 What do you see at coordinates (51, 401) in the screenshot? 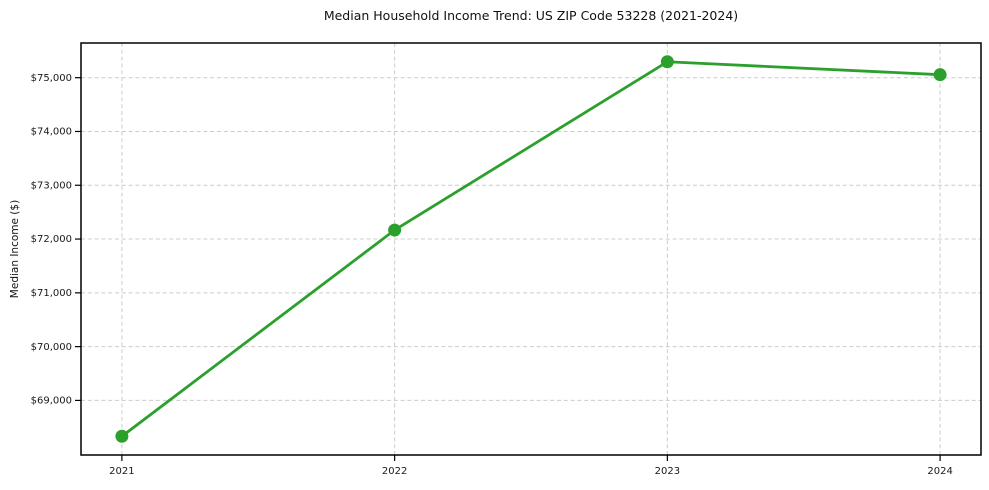
I see `y-tick-label: $69,000` at bounding box center [51, 401].